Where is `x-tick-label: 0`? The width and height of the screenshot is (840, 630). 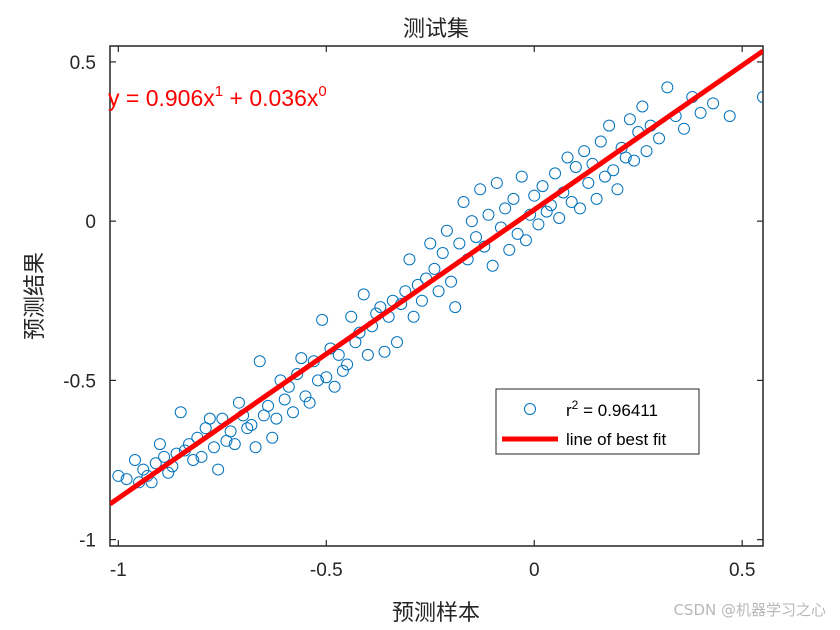 x-tick-label: 0 is located at coordinates (534, 570).